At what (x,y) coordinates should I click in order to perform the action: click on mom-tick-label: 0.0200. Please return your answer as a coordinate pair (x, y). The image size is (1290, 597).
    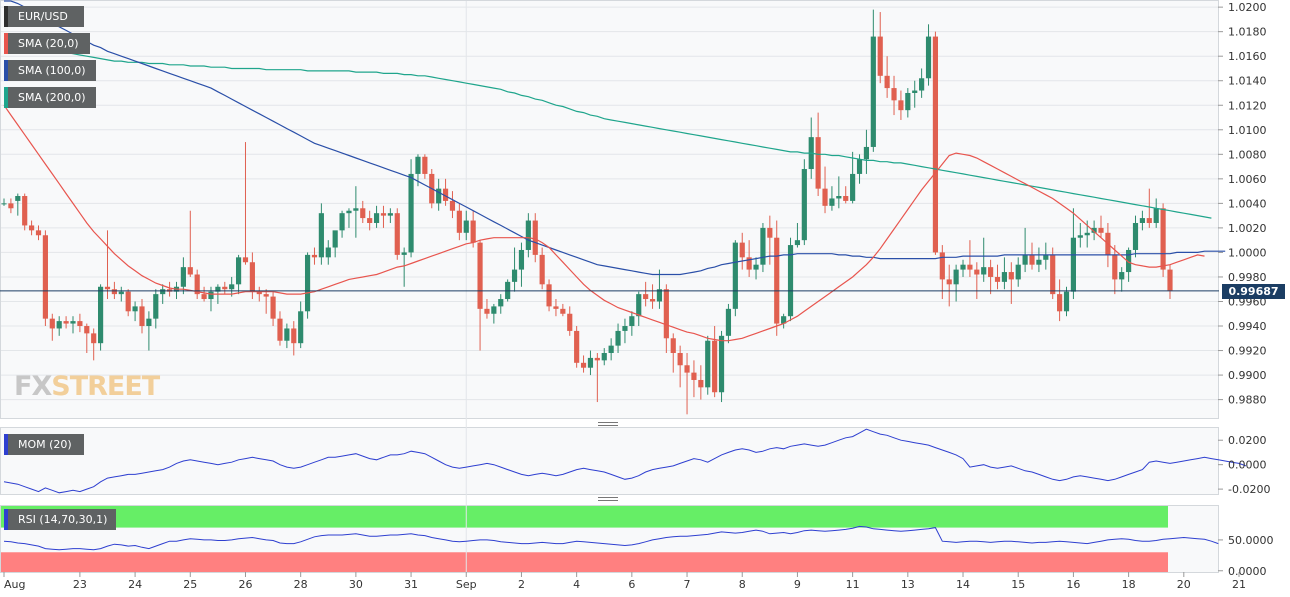
    Looking at the image, I should click on (1247, 440).